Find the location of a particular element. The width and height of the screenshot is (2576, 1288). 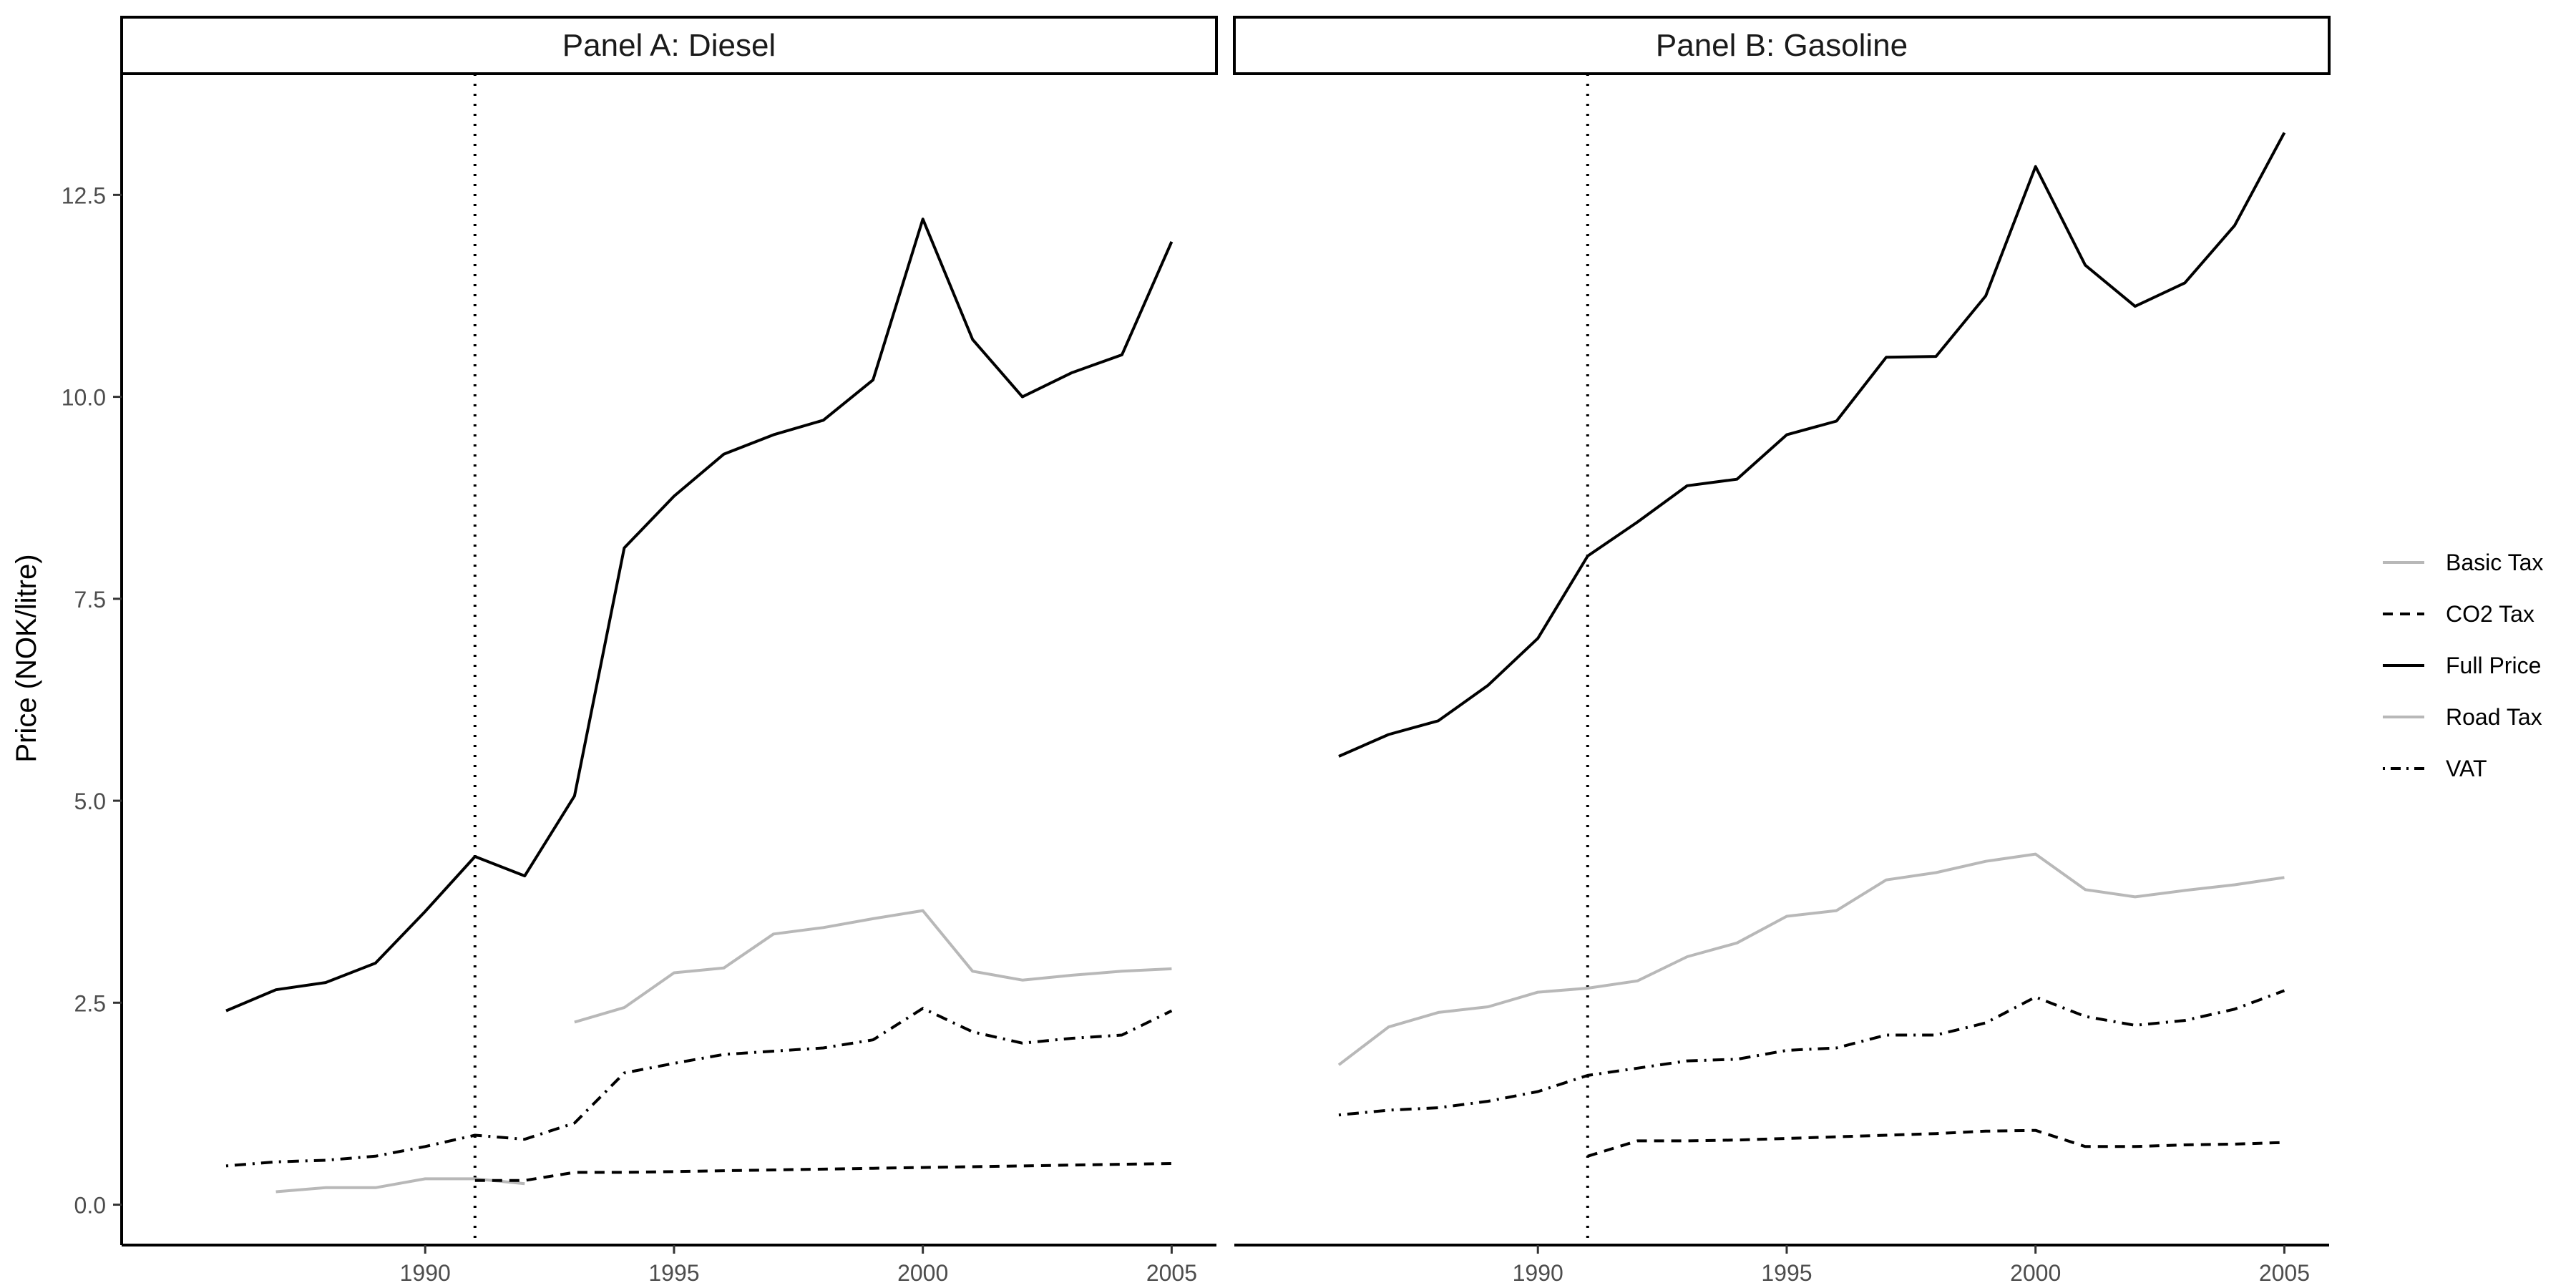

panel-title: Panel A: Diesel is located at coordinates (669, 45).